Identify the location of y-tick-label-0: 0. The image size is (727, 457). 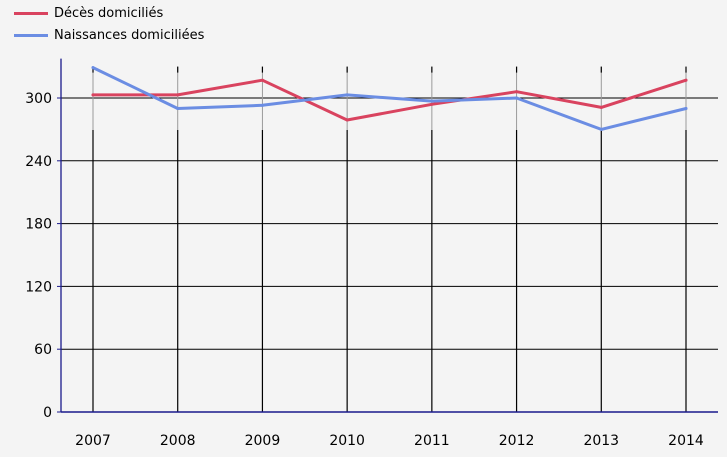
(47, 413).